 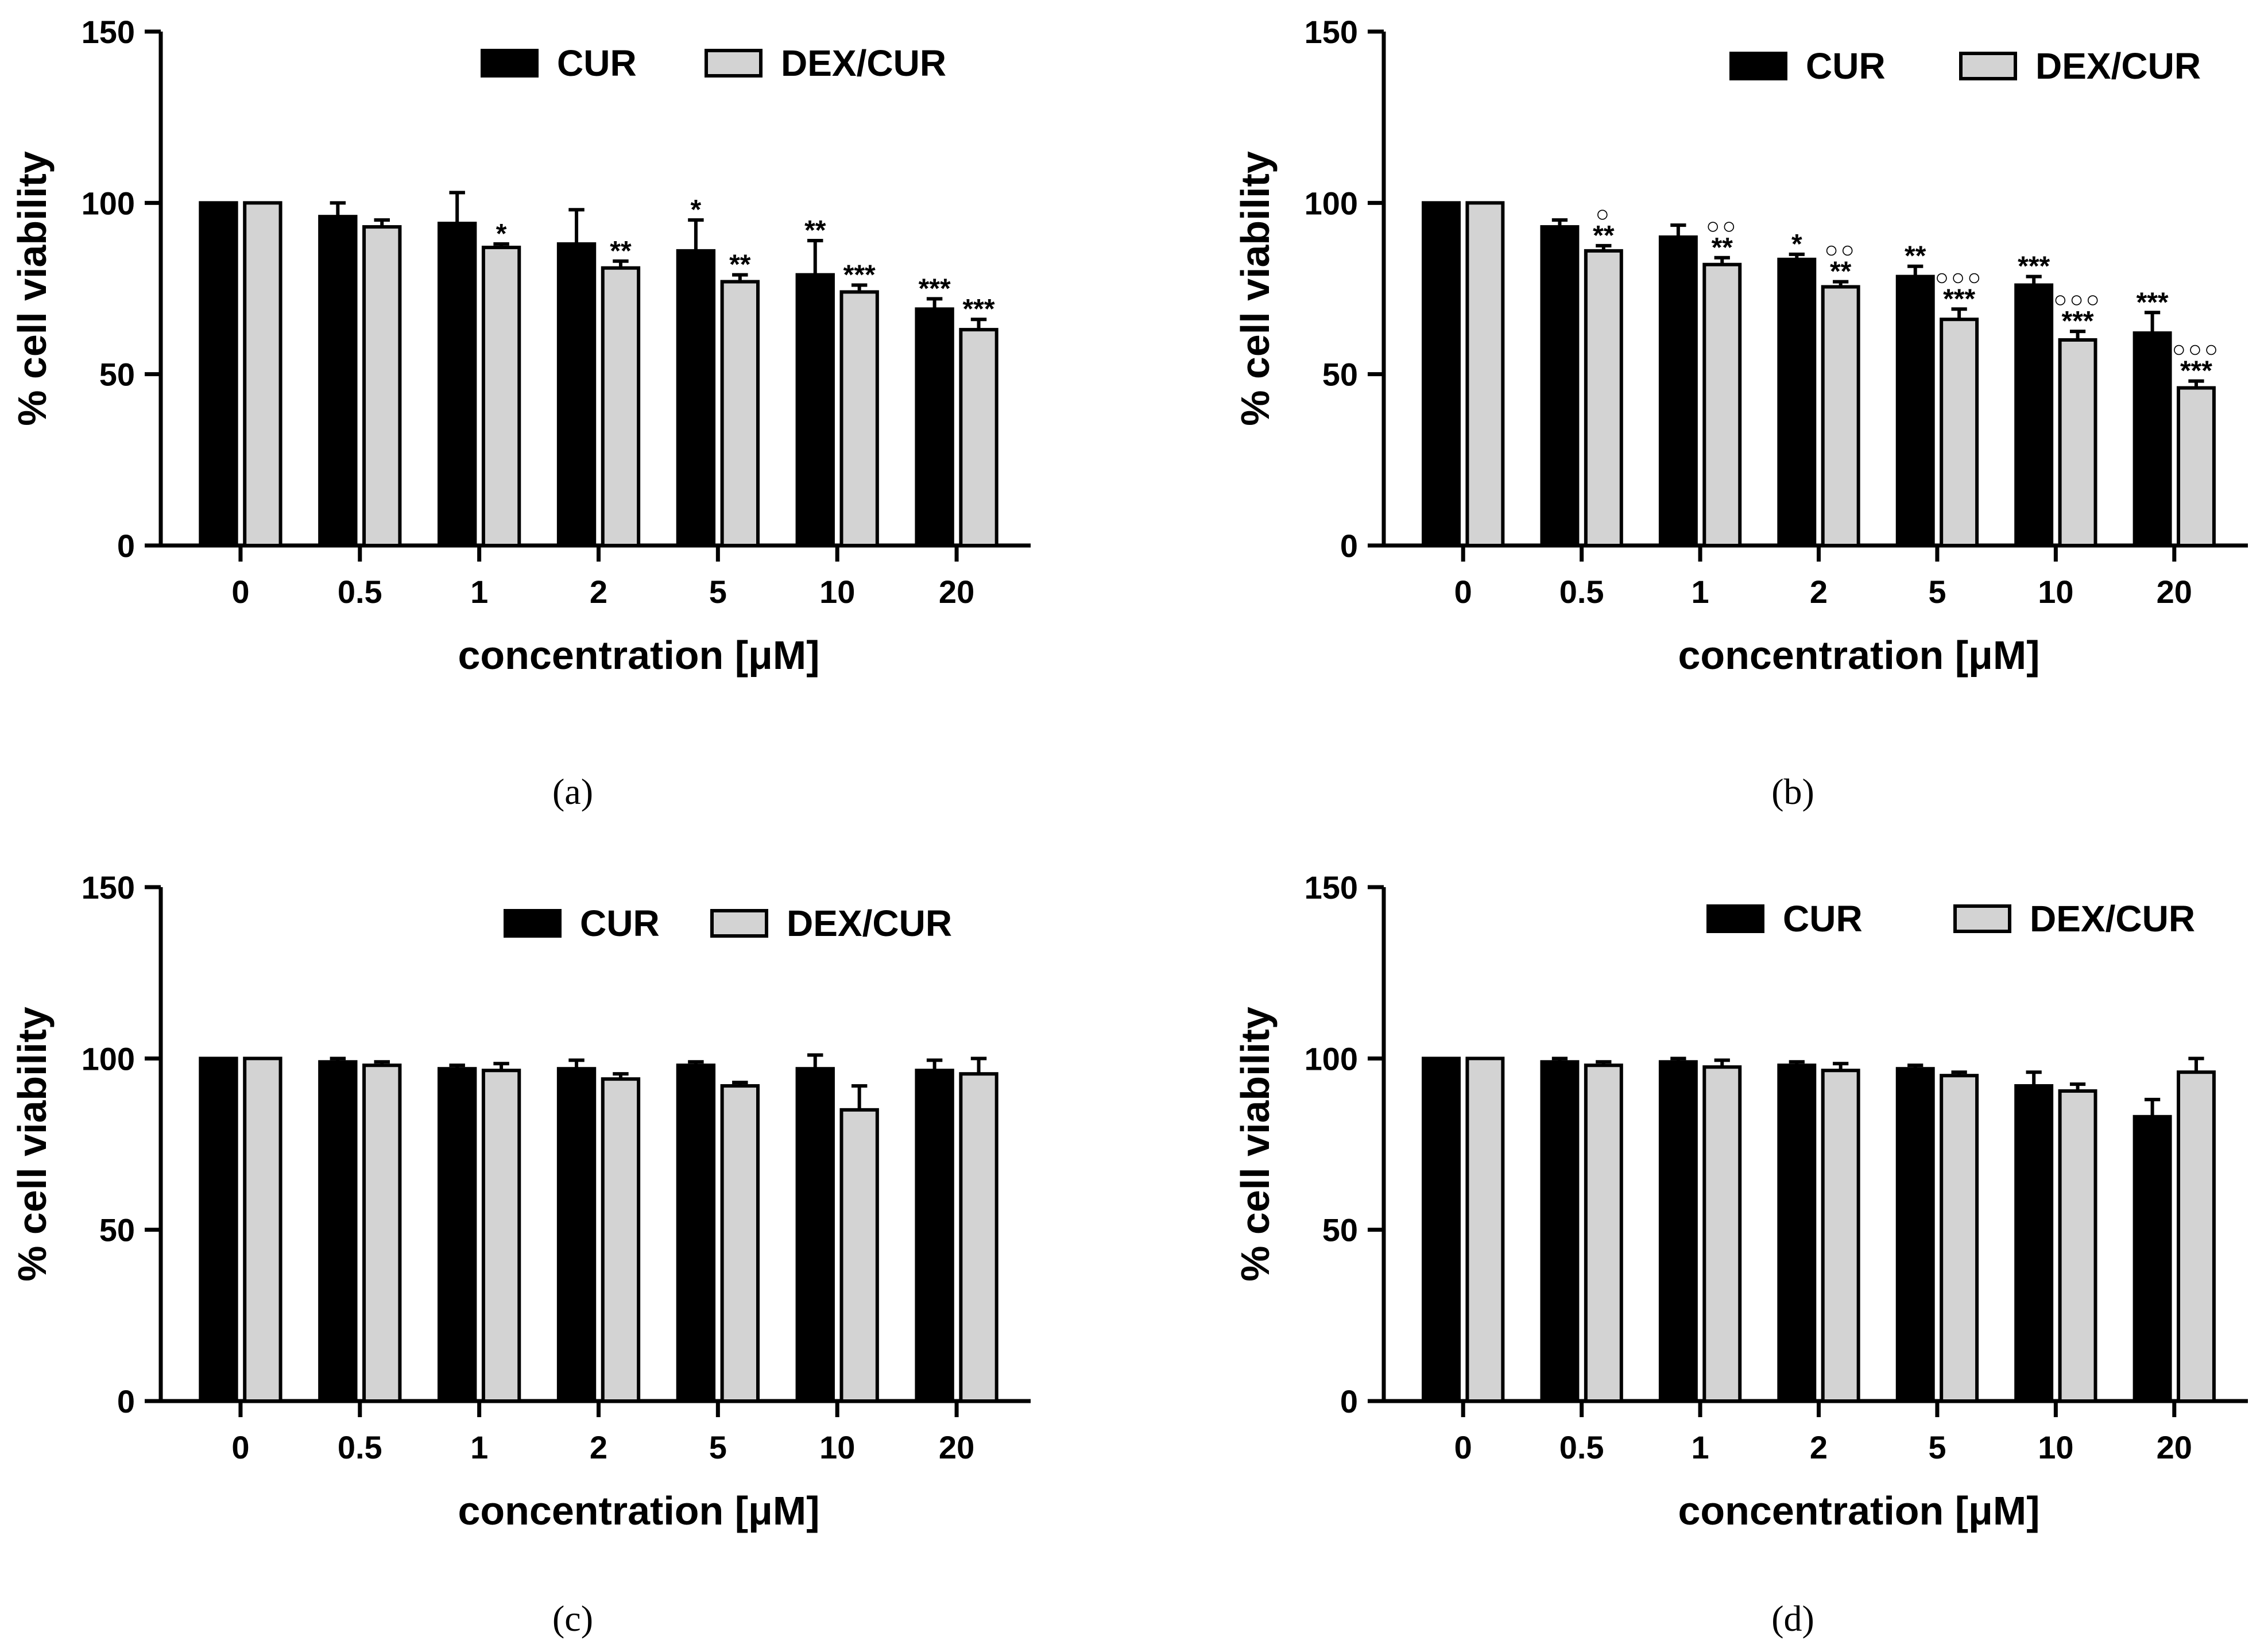 I want to click on y-tick-label: 100, so click(x=108, y=1058).